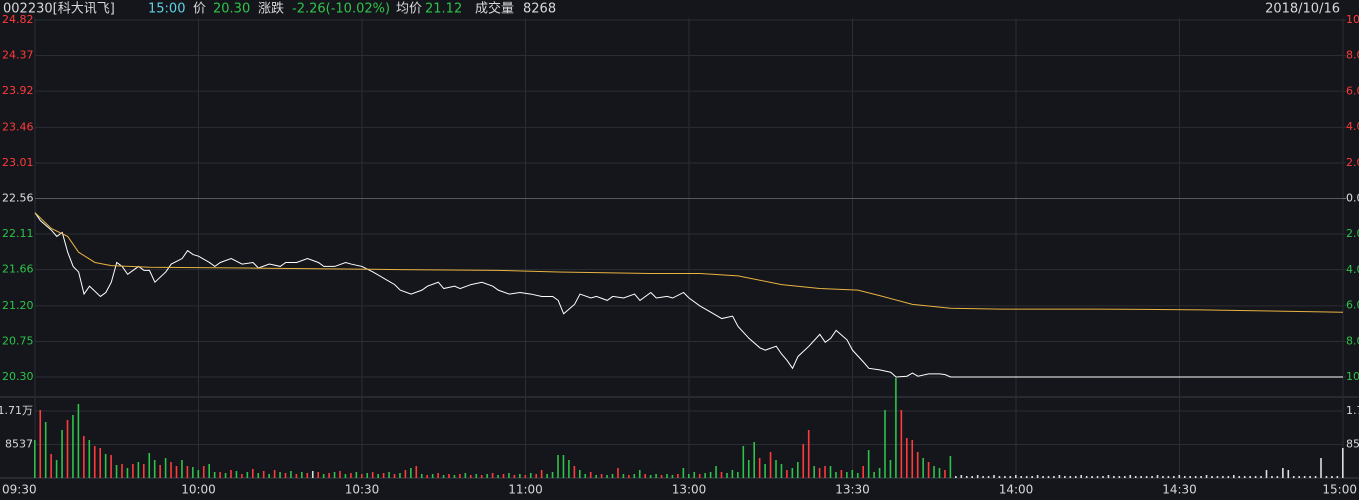 The height and width of the screenshot is (500, 1359). What do you see at coordinates (1339, 490) in the screenshot?
I see `x-tick-label: 15:00` at bounding box center [1339, 490].